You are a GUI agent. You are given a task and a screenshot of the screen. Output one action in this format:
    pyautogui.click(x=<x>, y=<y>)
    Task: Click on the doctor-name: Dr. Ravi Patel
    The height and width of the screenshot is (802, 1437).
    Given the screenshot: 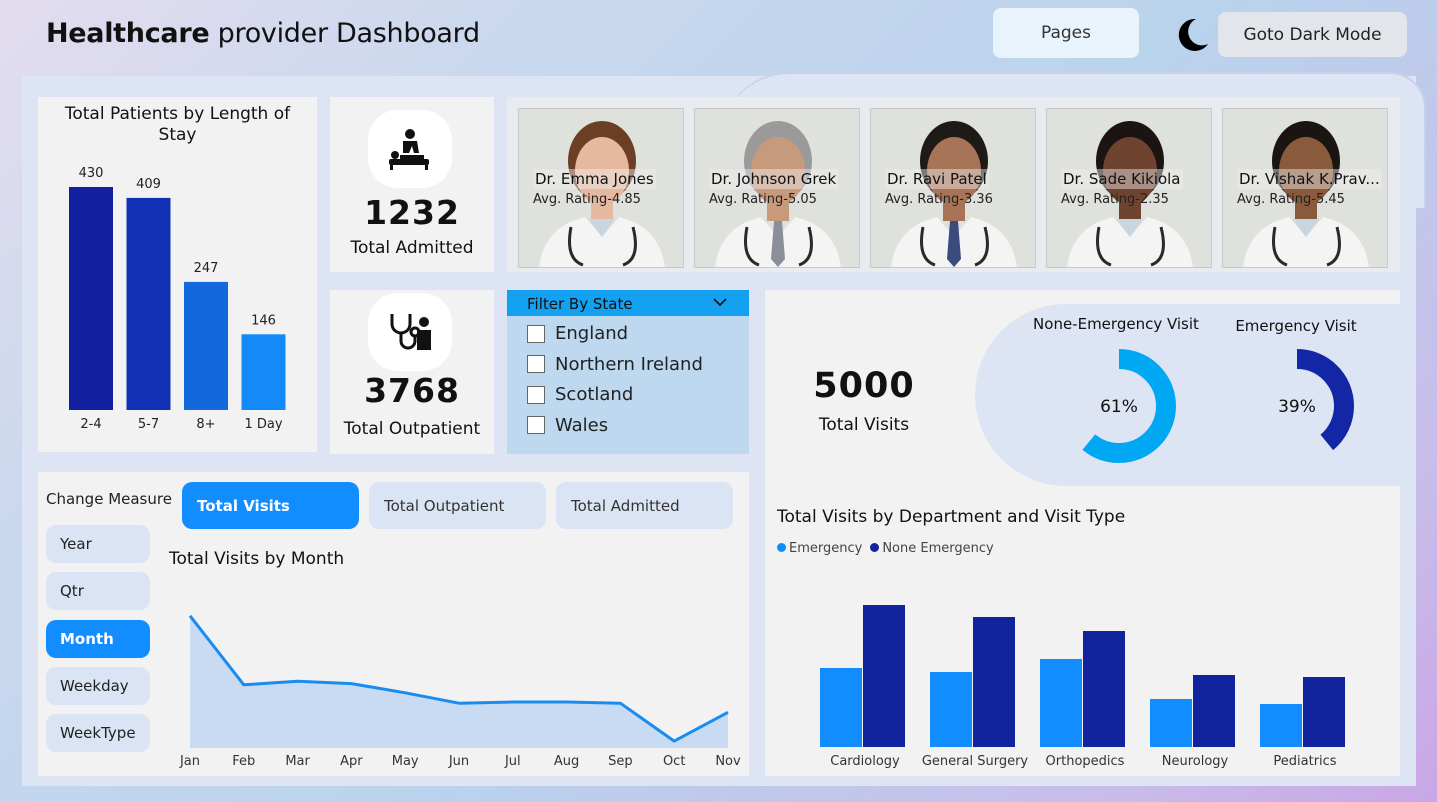 What is the action you would take?
    pyautogui.click(x=937, y=179)
    